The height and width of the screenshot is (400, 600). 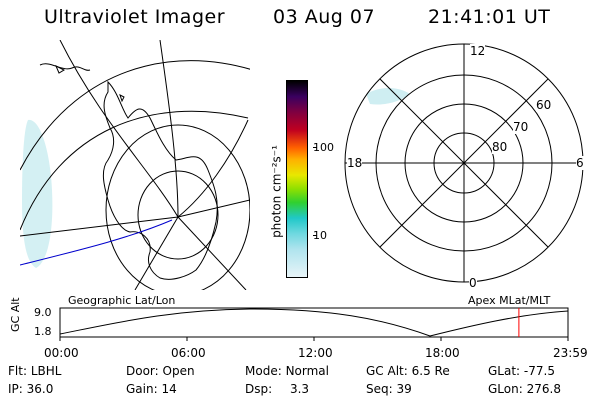 I want to click on x-tick-2359: 23:59, so click(x=570, y=353).